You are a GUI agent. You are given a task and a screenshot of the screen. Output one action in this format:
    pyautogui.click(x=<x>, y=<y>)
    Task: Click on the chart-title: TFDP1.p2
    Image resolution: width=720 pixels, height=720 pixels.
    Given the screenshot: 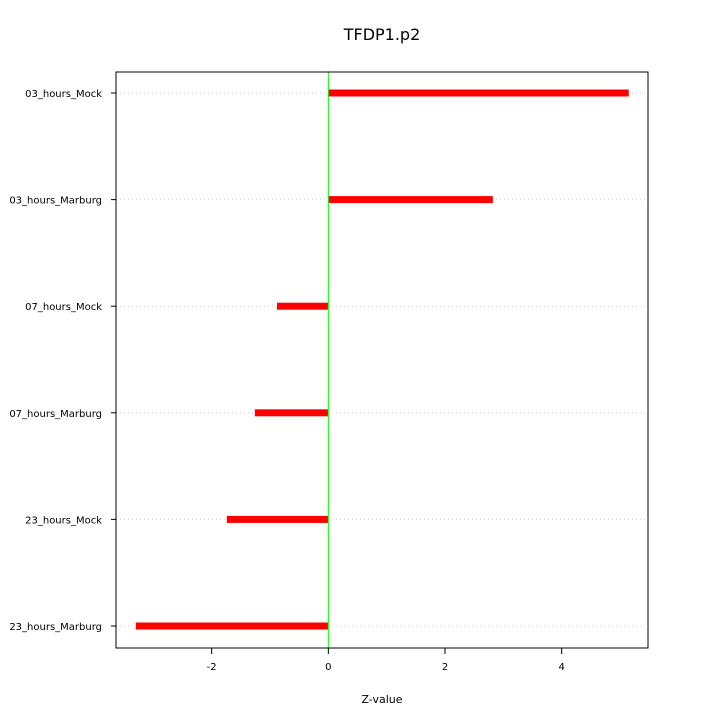 What is the action you would take?
    pyautogui.click(x=382, y=34)
    